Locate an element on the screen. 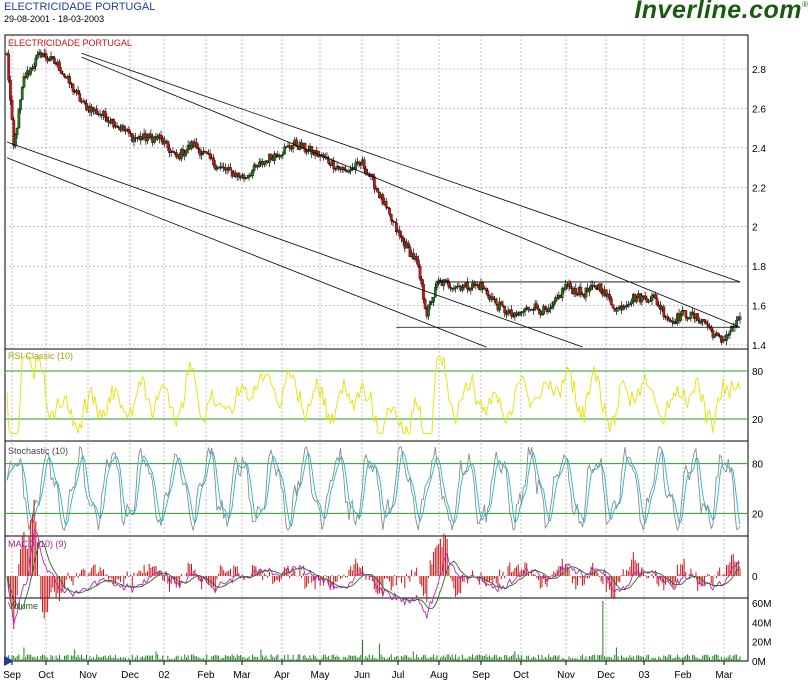  price-tick-label: 2 is located at coordinates (755, 228).